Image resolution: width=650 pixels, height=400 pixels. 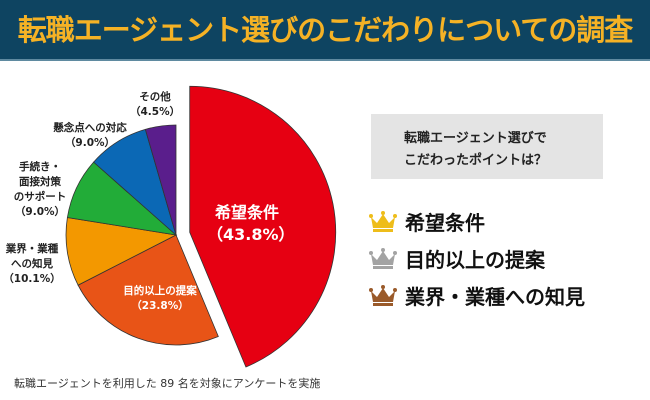 I want to click on slice-value: （23.8%）, so click(x=160, y=306).